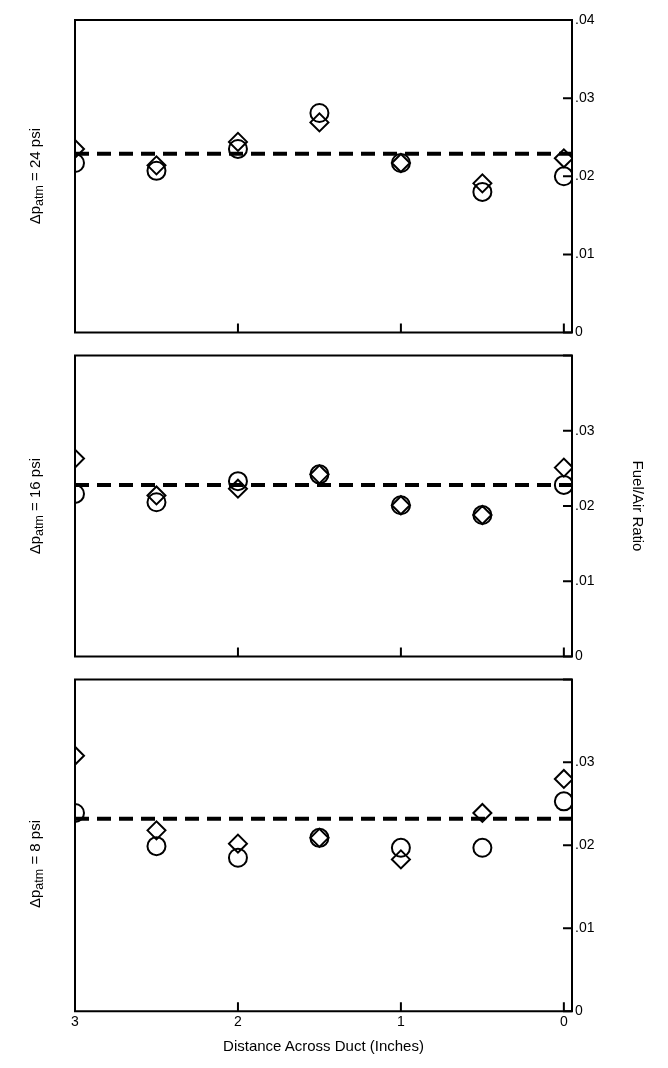  Describe the element at coordinates (563, 1021) in the screenshot. I see `x-tick-label: 0` at that location.